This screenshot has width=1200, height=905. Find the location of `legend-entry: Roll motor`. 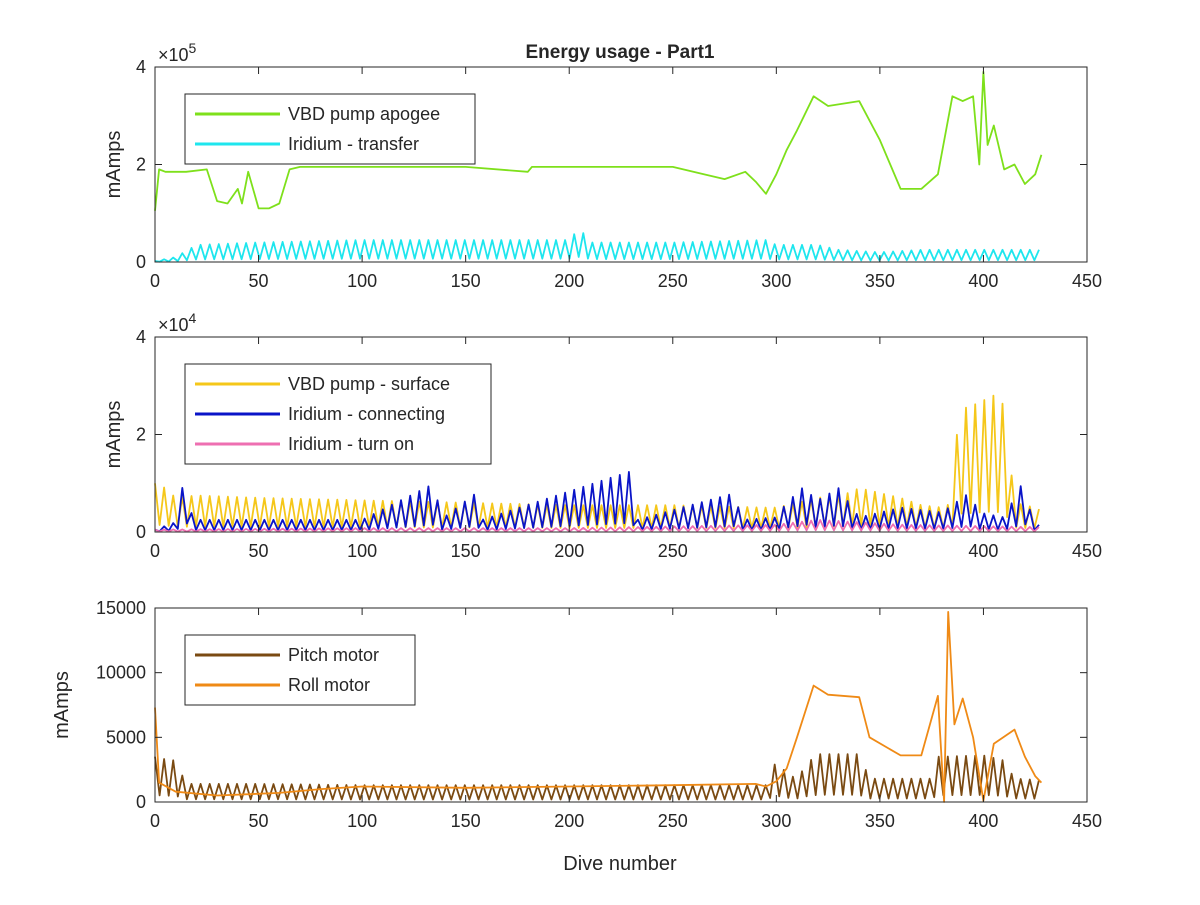

legend-entry: Roll motor is located at coordinates (329, 685).